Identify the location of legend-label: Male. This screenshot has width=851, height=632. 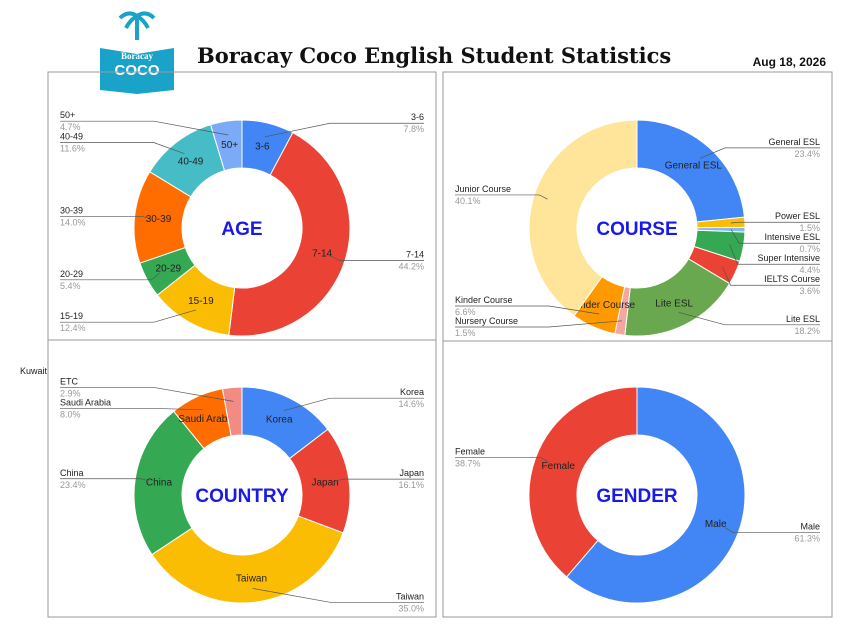
(810, 527).